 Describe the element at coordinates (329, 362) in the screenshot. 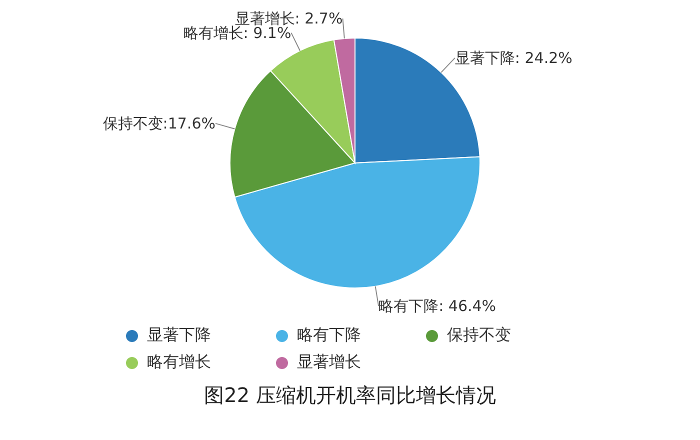

I see `legend-label: 显著增长` at that location.